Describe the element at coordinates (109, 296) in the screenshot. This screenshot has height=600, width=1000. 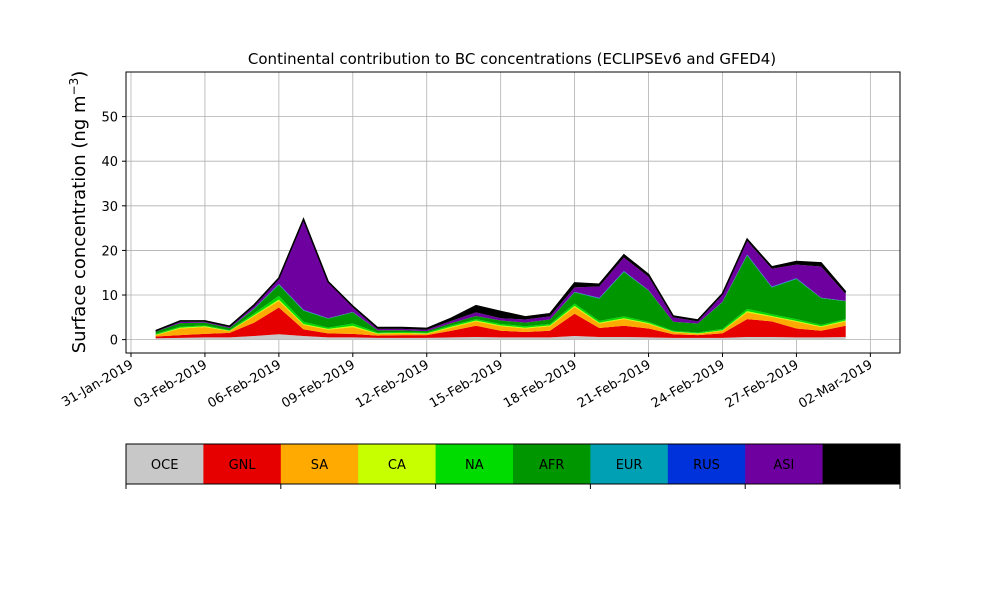
I see `y-tick-label: 10` at that location.